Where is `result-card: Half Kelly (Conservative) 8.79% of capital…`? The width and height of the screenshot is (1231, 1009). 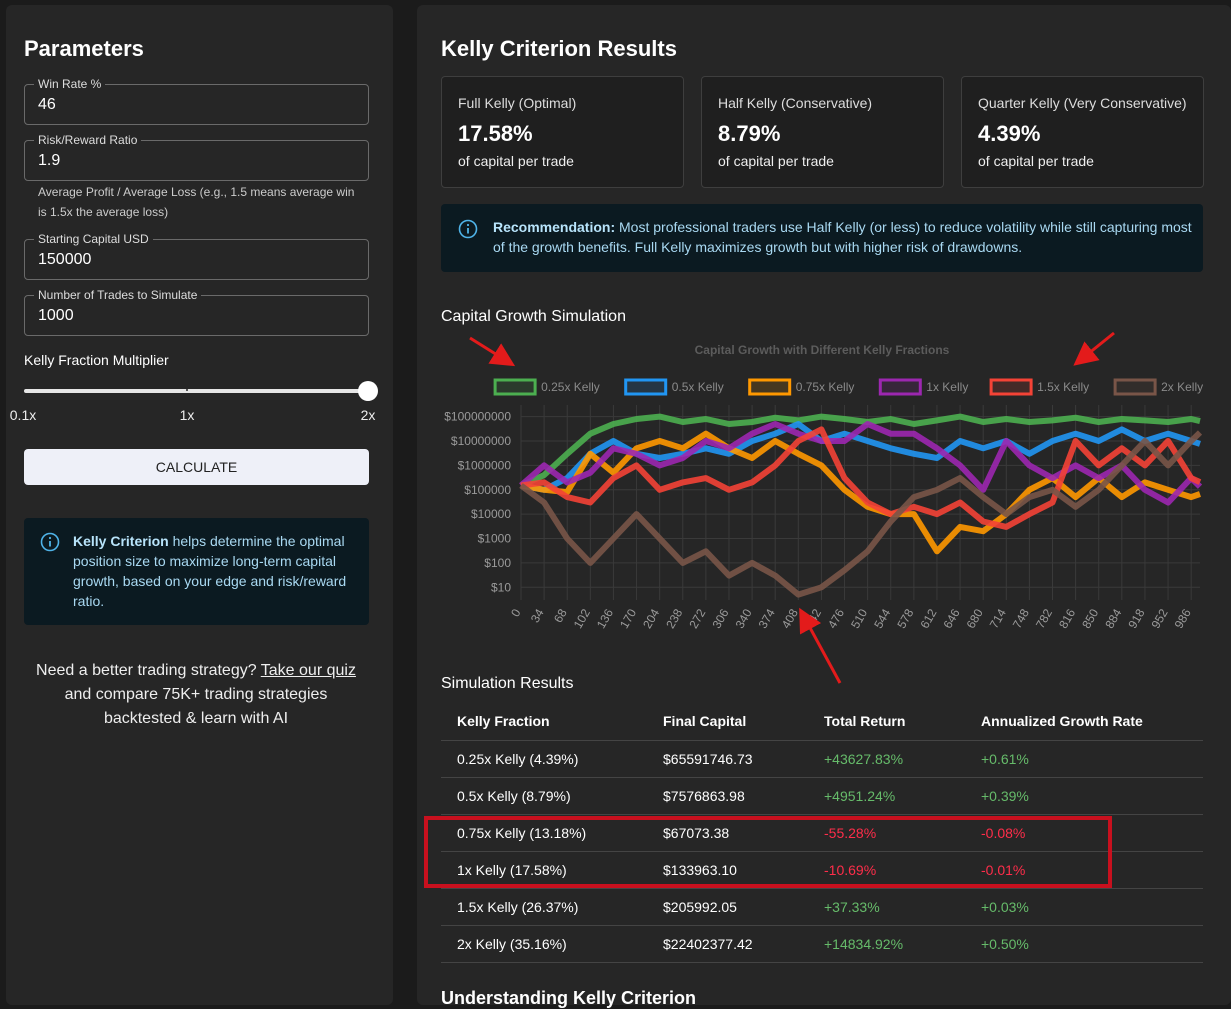
result-card: Half Kelly (Conservative) 8.79% of capital… is located at coordinates (822, 132).